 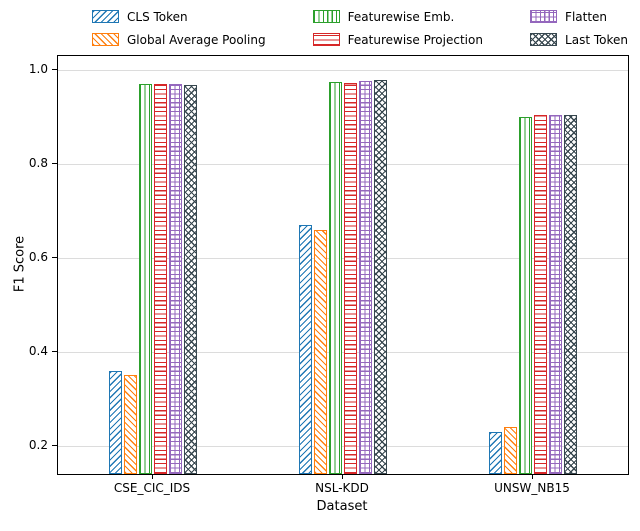 What do you see at coordinates (38, 163) in the screenshot?
I see `y-tick-label: 0.8` at bounding box center [38, 163].